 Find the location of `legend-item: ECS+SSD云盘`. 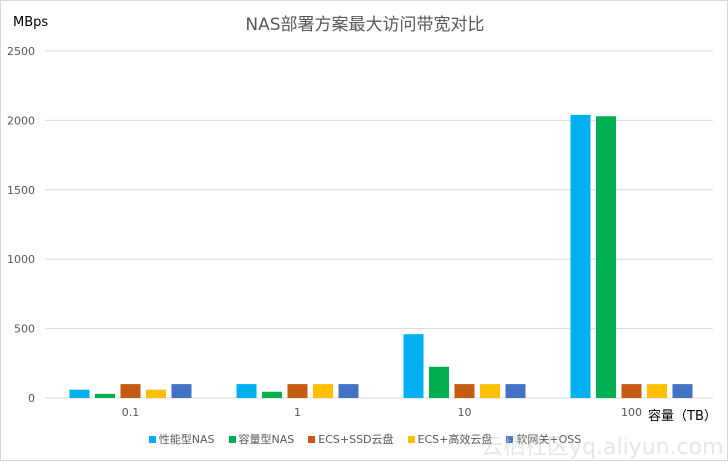

legend-item: ECS+SSD云盘 is located at coordinates (351, 439).